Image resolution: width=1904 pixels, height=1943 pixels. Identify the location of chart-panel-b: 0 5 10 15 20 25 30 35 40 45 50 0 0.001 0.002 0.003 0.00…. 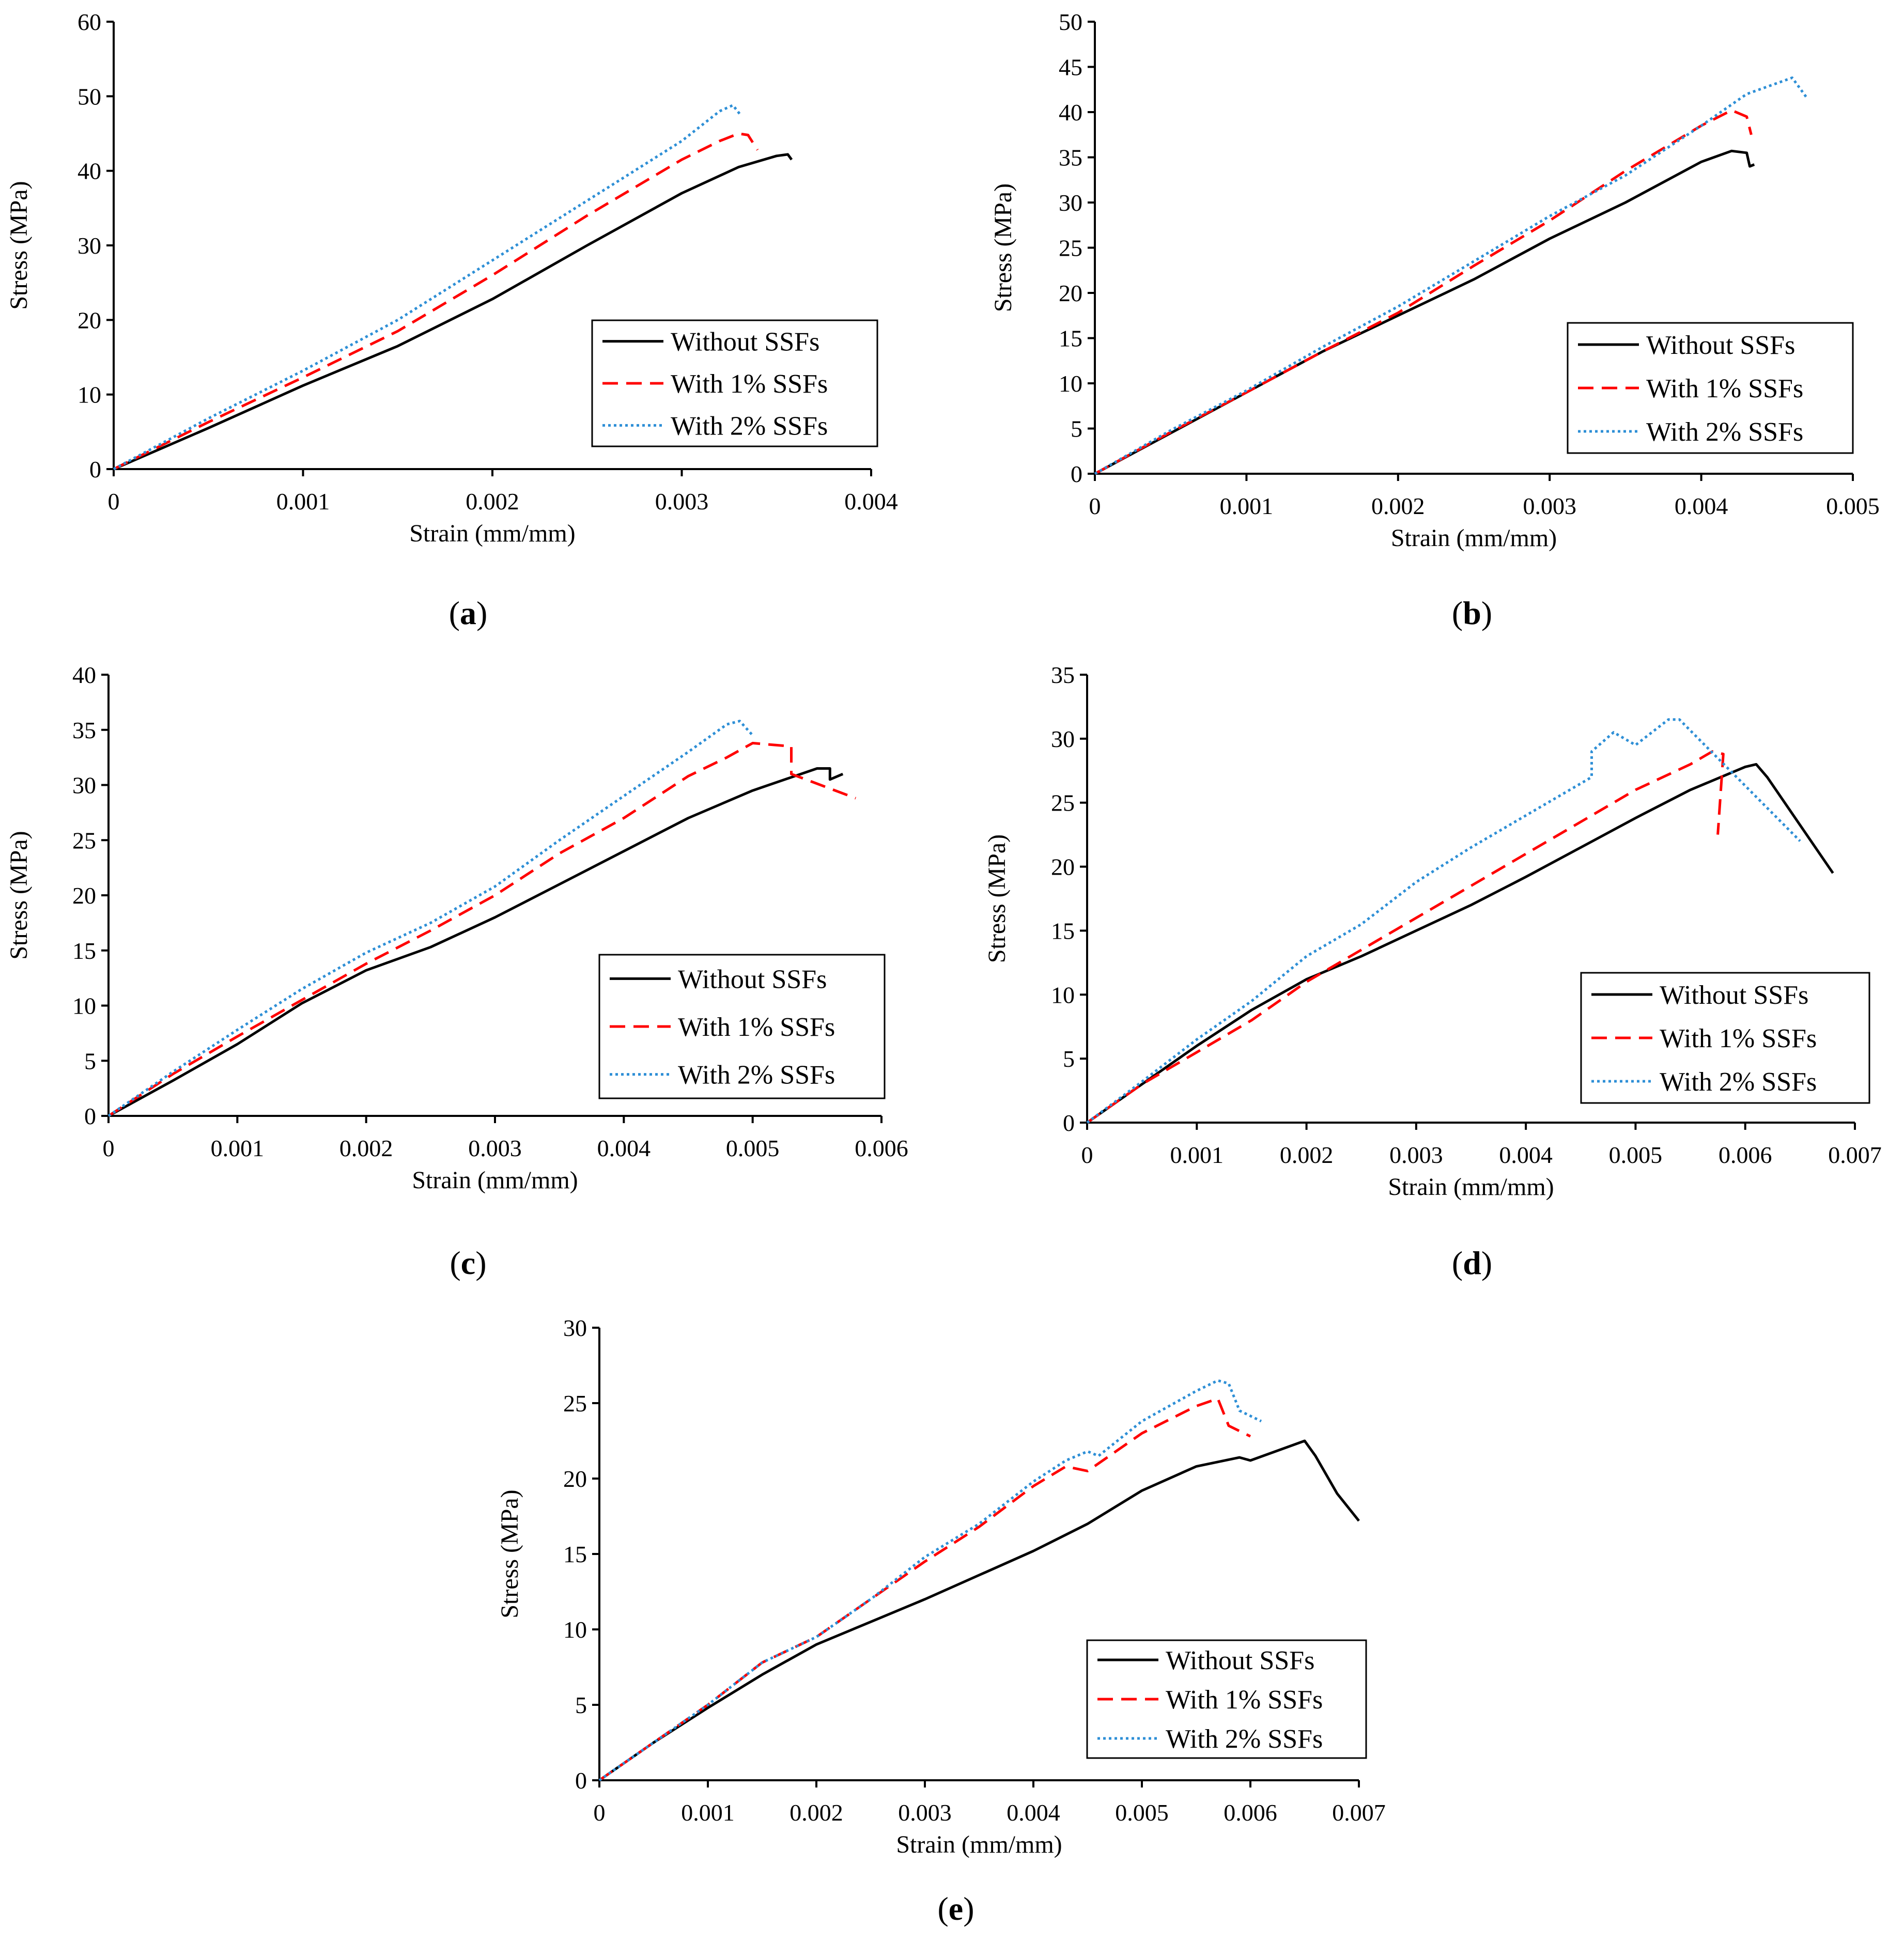
(1434, 320).